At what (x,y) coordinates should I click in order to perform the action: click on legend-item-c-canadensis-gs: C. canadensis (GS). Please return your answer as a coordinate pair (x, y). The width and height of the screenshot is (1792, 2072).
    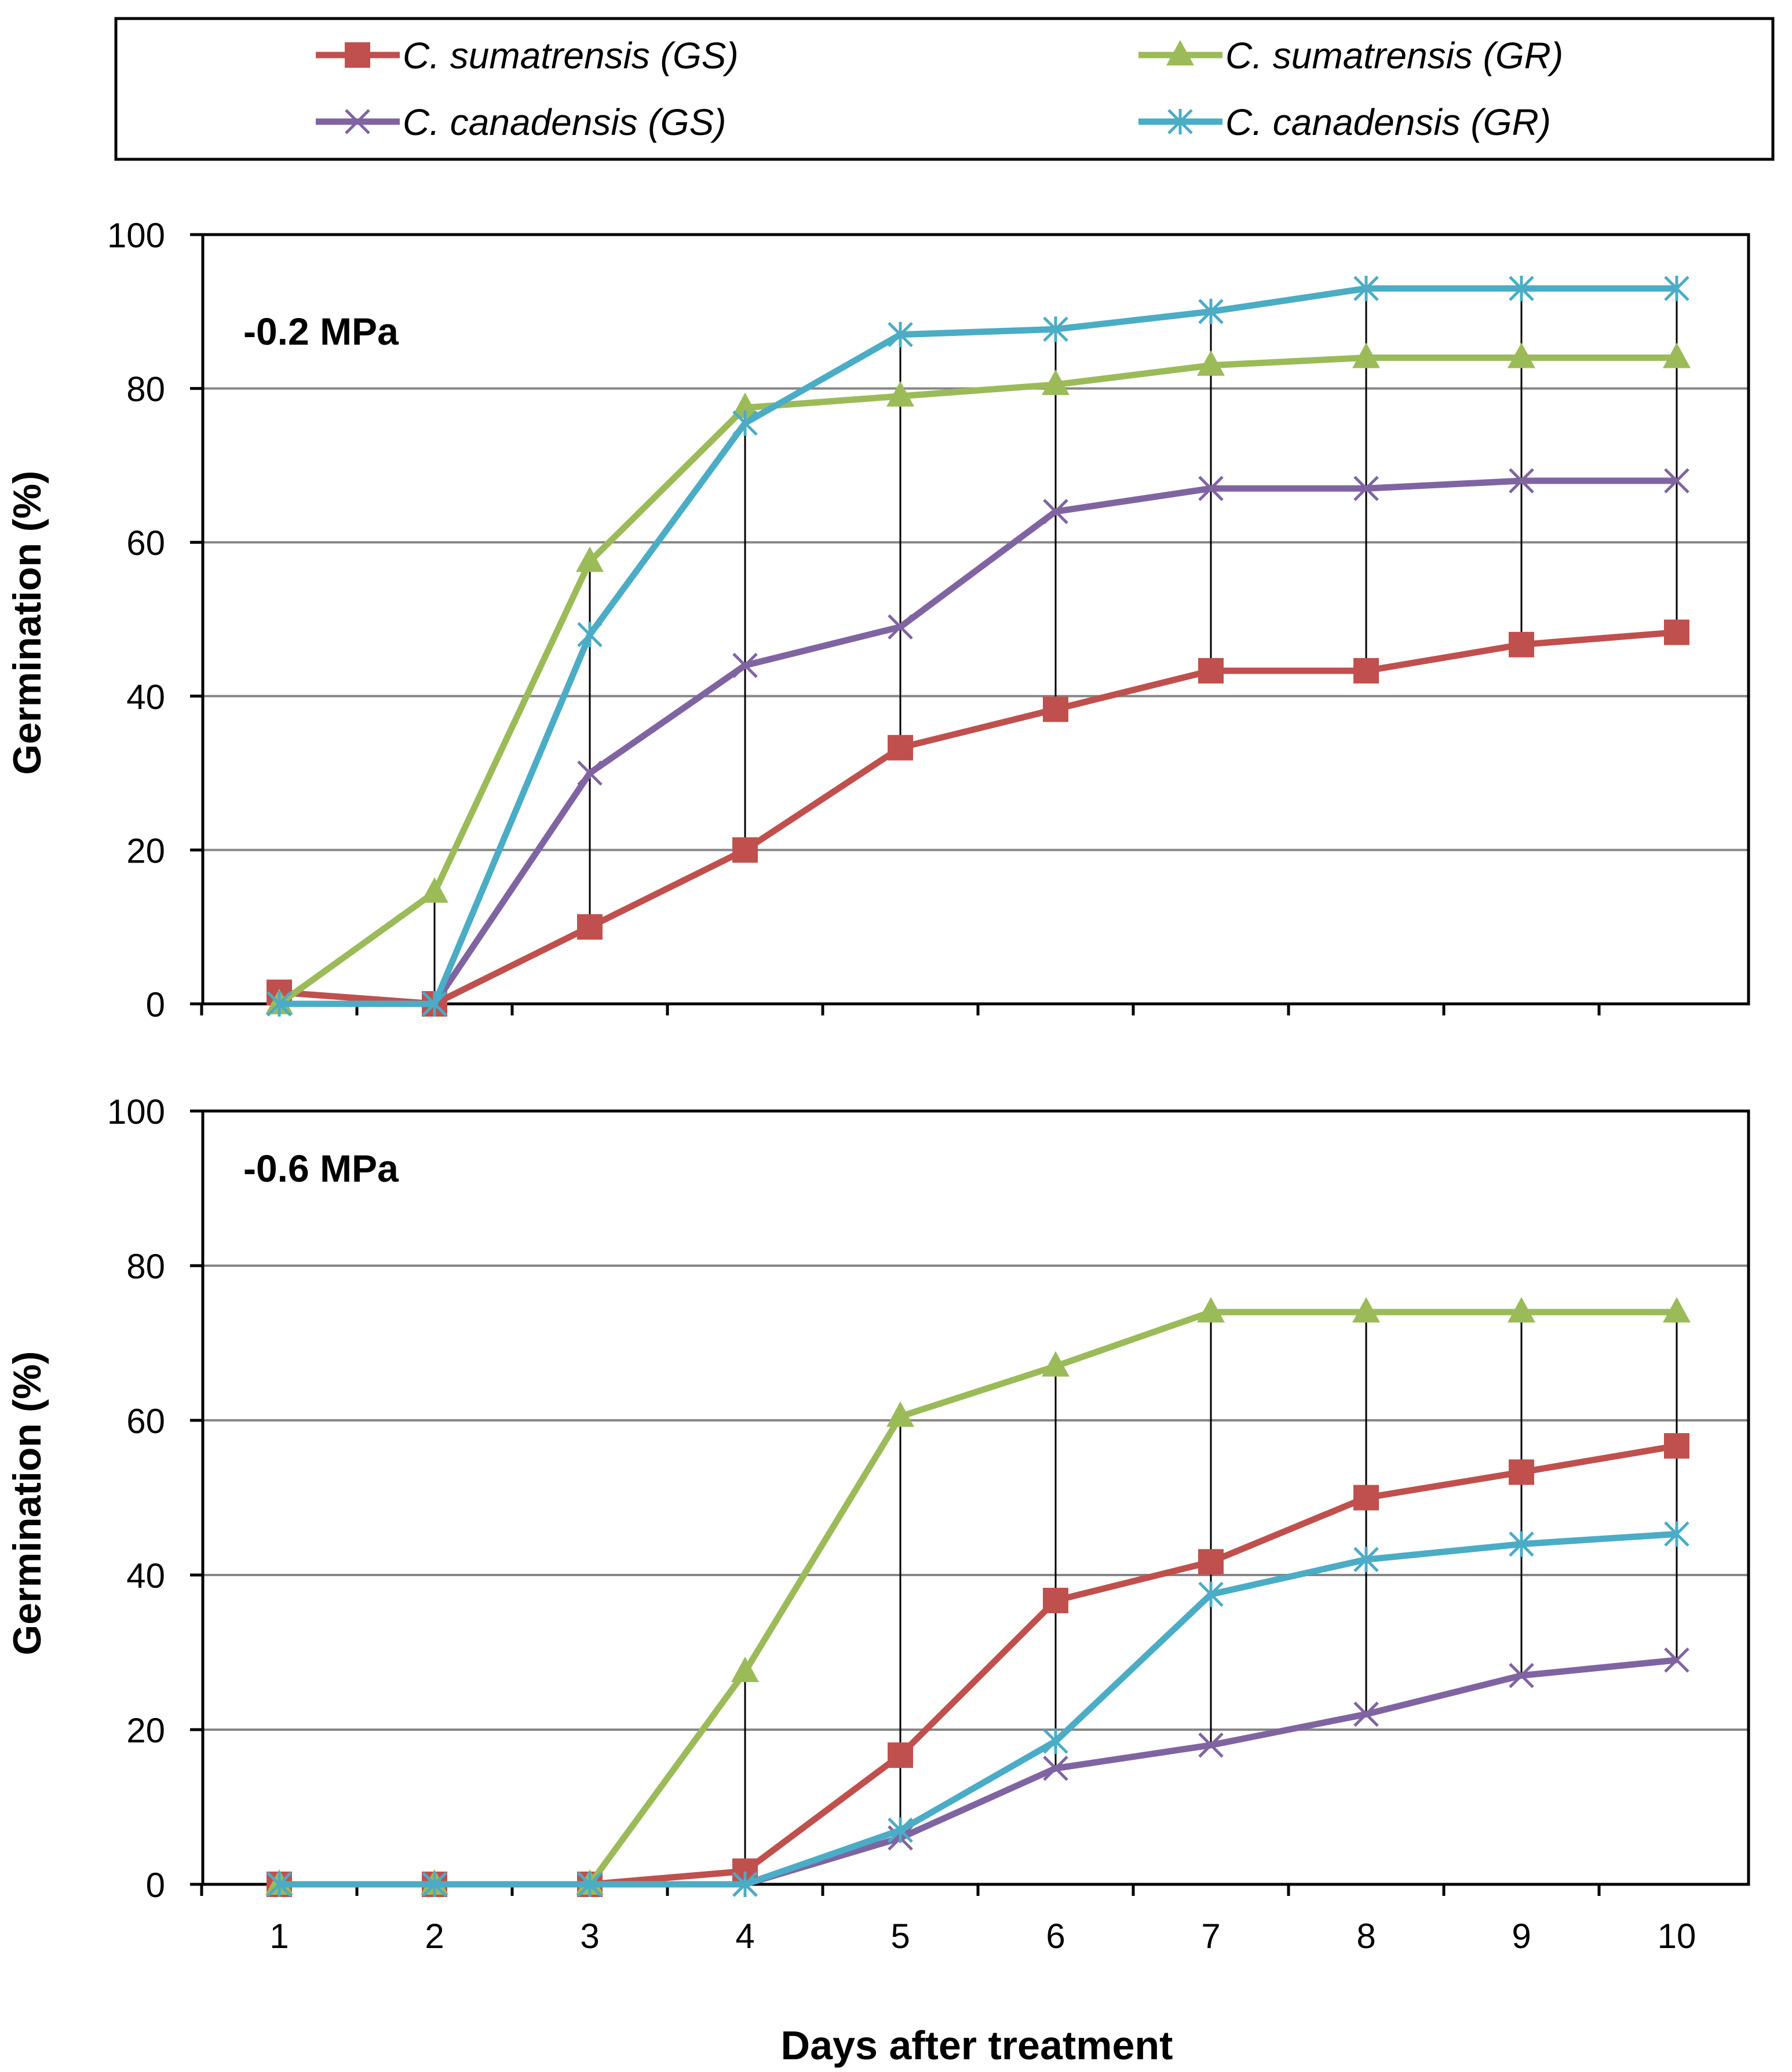
    Looking at the image, I should click on (521, 122).